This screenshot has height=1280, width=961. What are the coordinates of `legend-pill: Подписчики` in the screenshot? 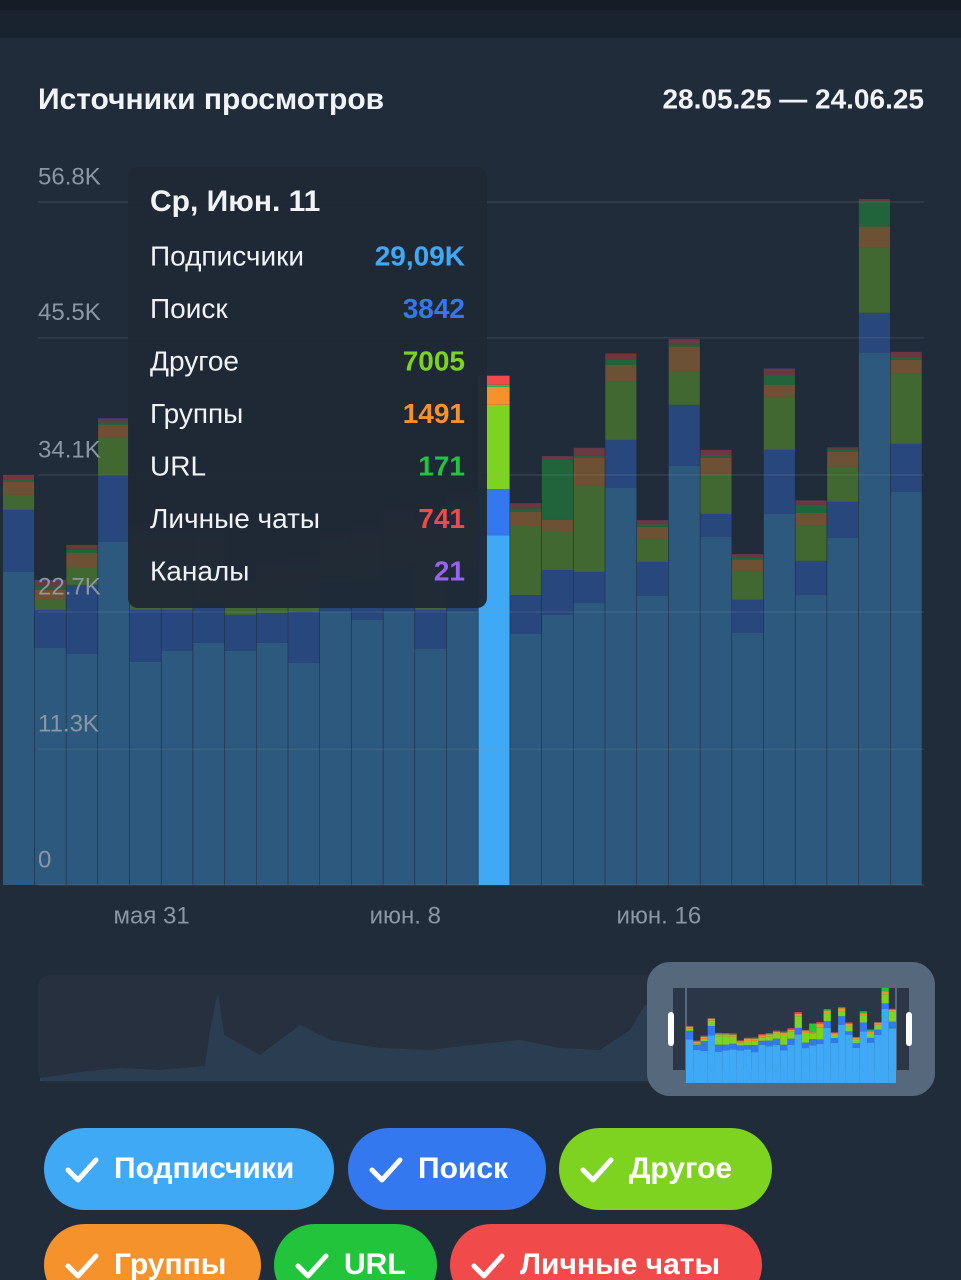 It's located at (189, 1169).